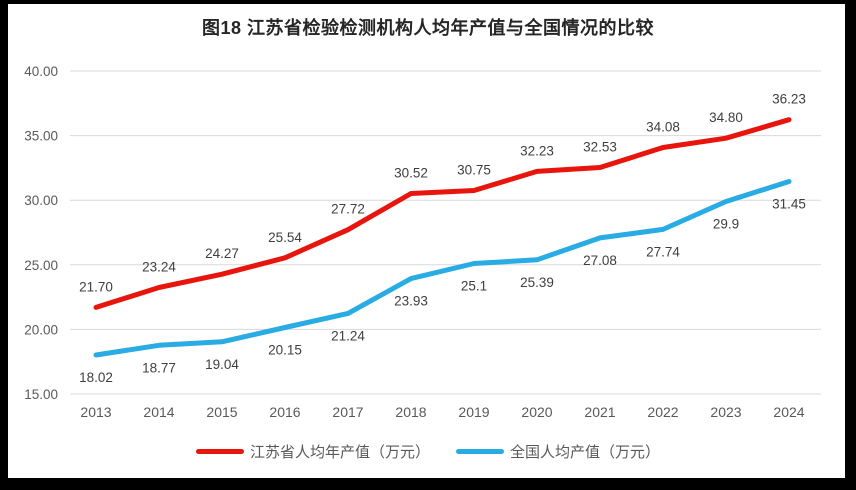 The image size is (856, 490). Describe the element at coordinates (411, 301) in the screenshot. I see `data-label: 23.93` at that location.